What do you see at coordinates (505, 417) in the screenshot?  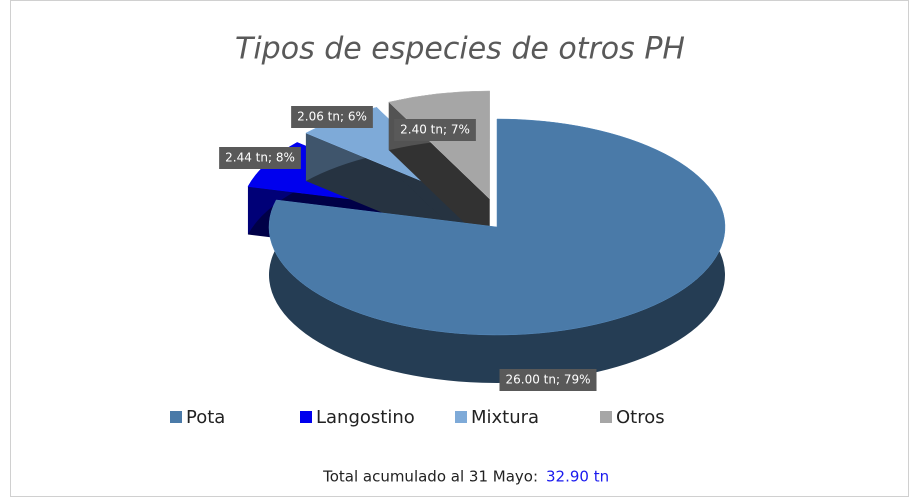 I see `legend-label: Mixtura` at bounding box center [505, 417].